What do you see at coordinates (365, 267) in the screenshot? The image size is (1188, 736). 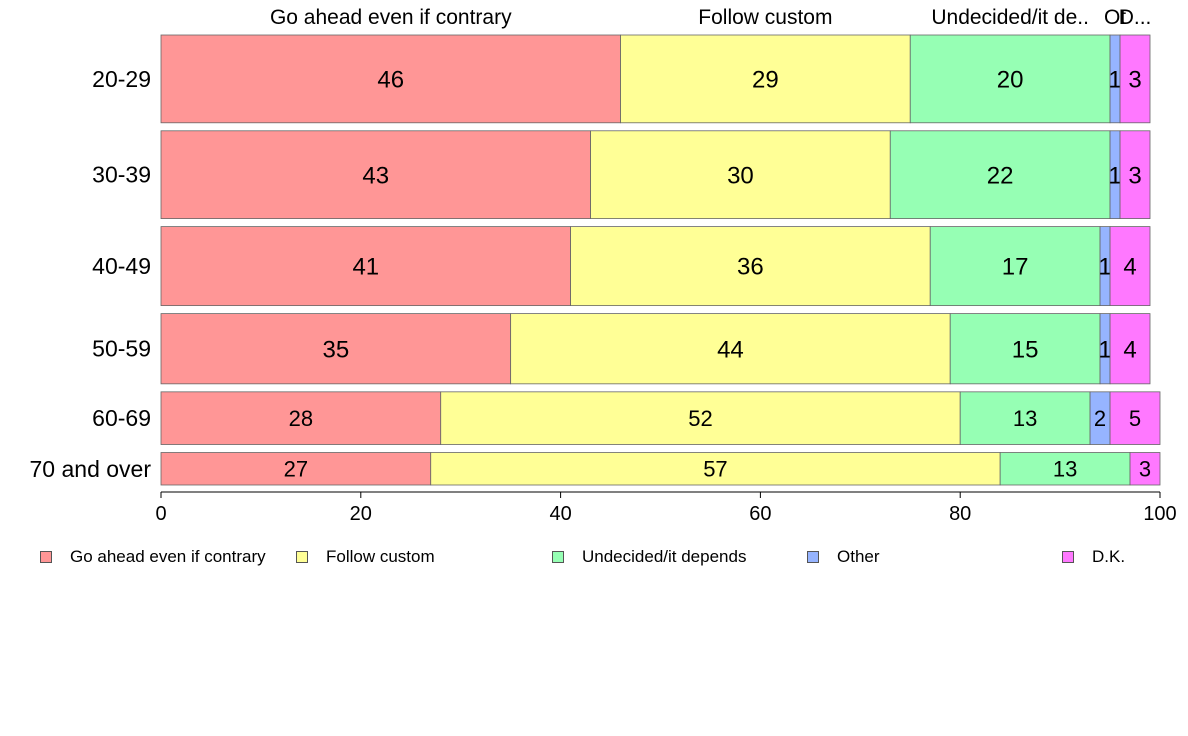 I see `data-label: 41` at bounding box center [365, 267].